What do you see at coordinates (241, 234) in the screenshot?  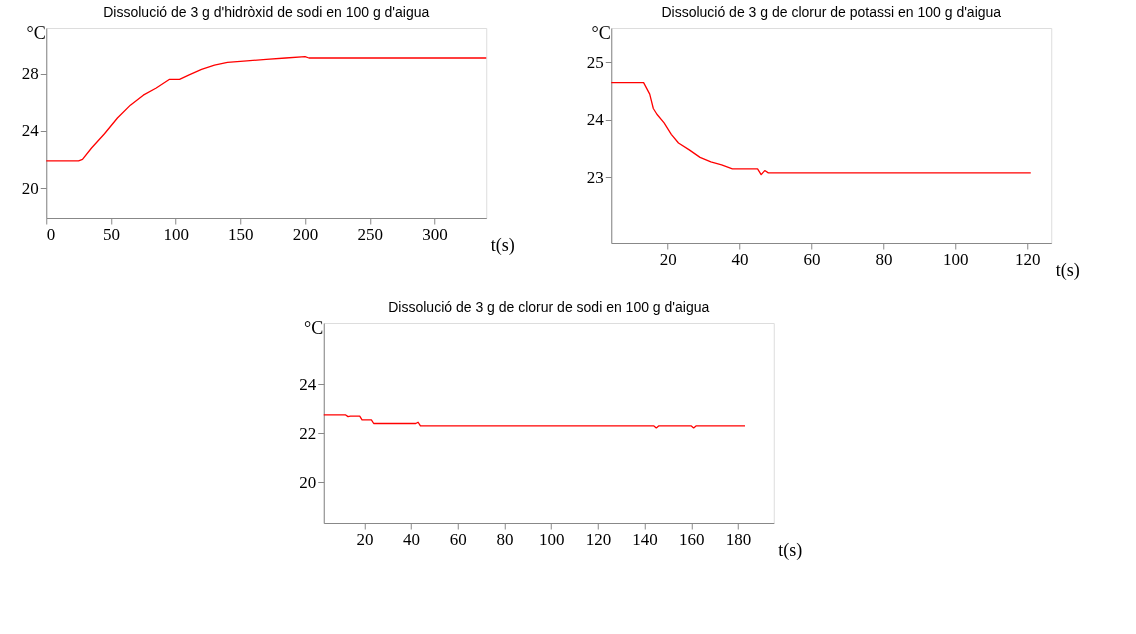 I see `x-tick-label: 150` at bounding box center [241, 234].